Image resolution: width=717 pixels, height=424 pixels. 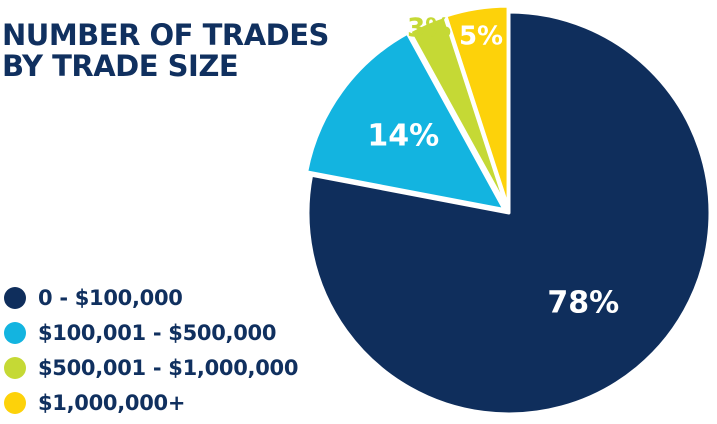 I want to click on legend-label: $1,000,000+, so click(x=112, y=402).